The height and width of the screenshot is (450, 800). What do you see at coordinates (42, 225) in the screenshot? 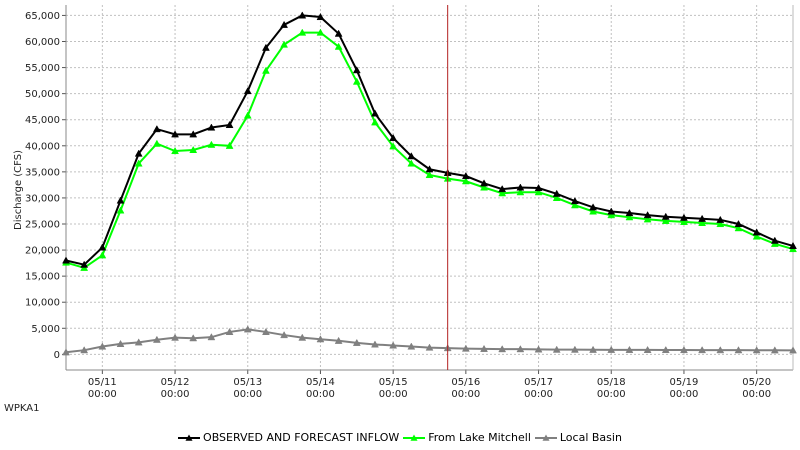
I see `y-tick-label: 25,000` at bounding box center [42, 225].